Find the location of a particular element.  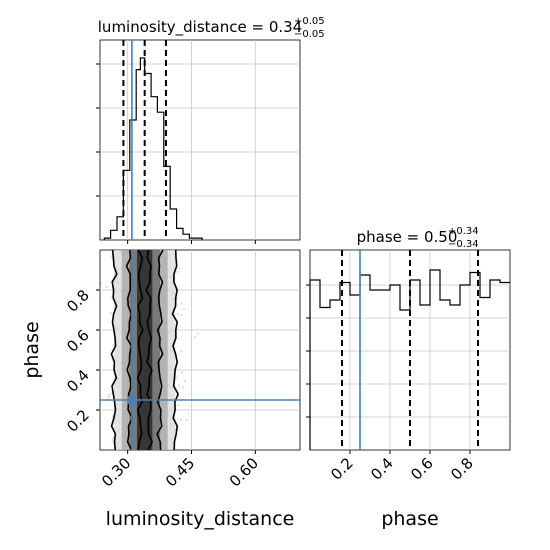

ylabel-phase: phase is located at coordinates (32, 349).